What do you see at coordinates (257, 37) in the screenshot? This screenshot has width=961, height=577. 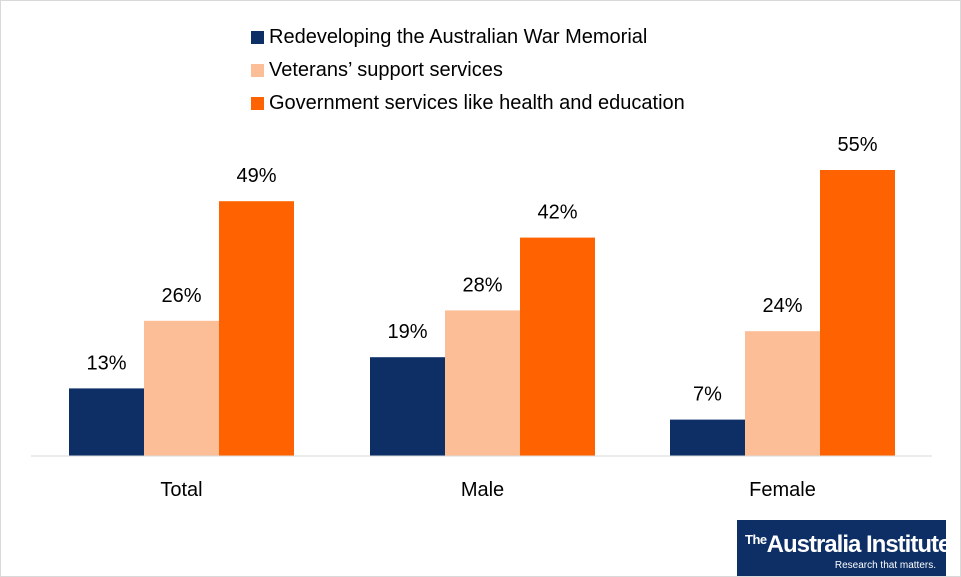 I see `legend-swatch-war-memorial` at bounding box center [257, 37].